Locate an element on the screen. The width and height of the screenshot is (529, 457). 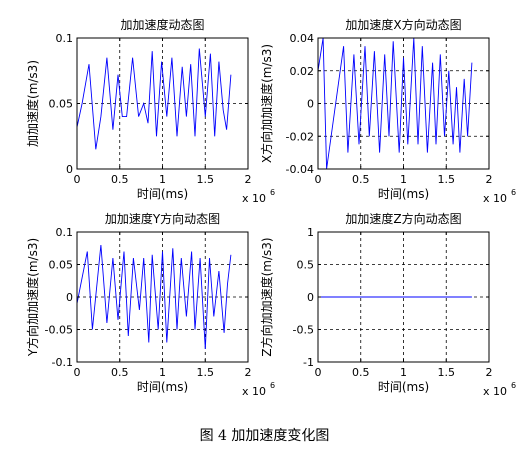
chart-title: 加加速度动态图 is located at coordinates (162, 24).